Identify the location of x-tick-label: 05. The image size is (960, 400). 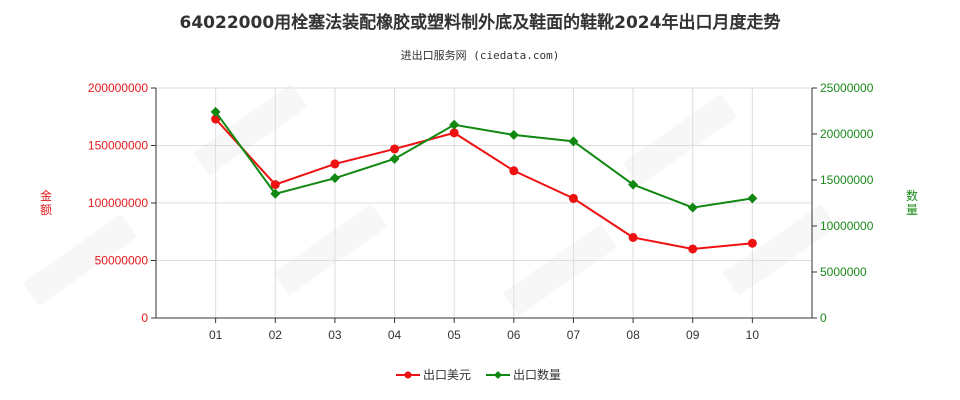
(455, 335).